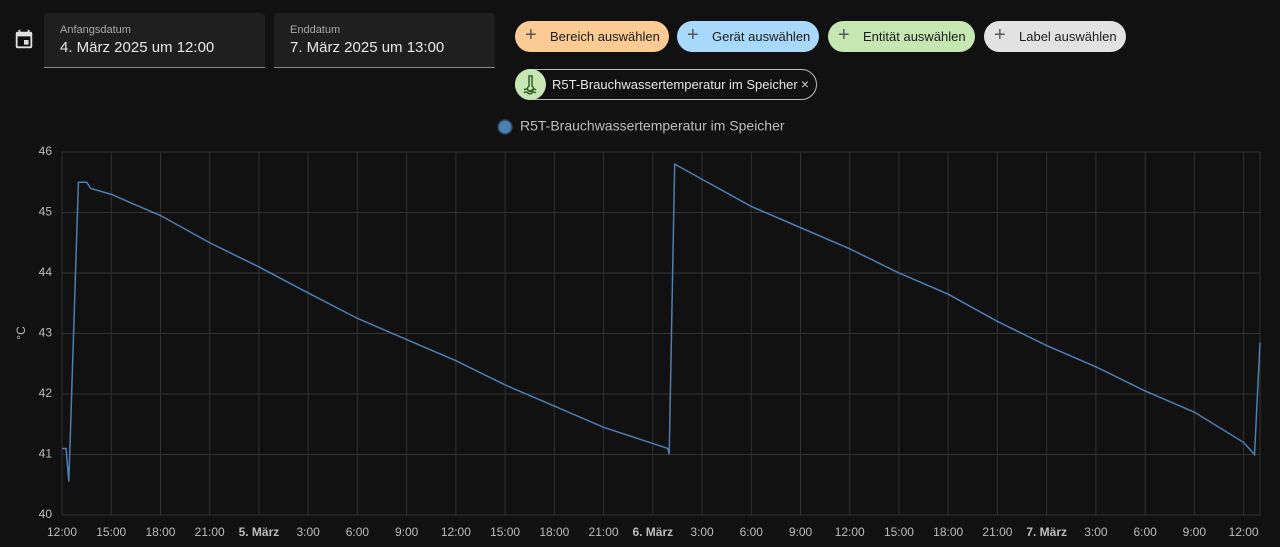 The width and height of the screenshot is (1280, 547). Describe the element at coordinates (652, 126) in the screenshot. I see `legend-label: R5T-Brauchwassertemperatur im Speicher` at that location.